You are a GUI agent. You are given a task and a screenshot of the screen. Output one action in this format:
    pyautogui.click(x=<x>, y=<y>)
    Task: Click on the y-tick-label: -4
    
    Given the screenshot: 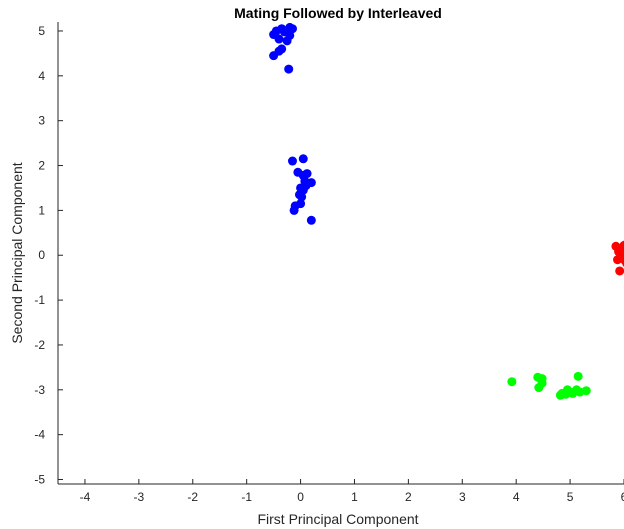 What is the action you would take?
    pyautogui.click(x=39, y=435)
    